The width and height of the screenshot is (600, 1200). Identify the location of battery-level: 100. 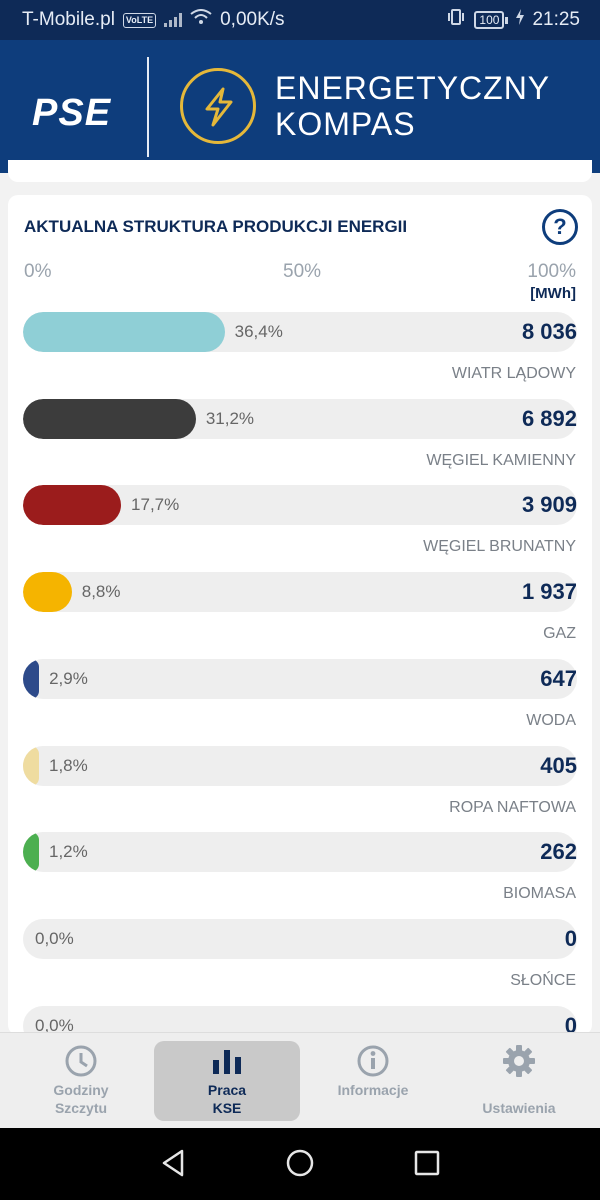
(489, 20).